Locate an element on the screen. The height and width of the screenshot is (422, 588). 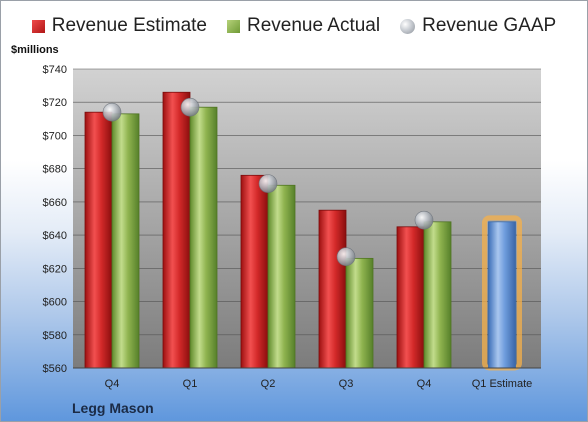
y-tick-label: $680 is located at coordinates (55, 170).